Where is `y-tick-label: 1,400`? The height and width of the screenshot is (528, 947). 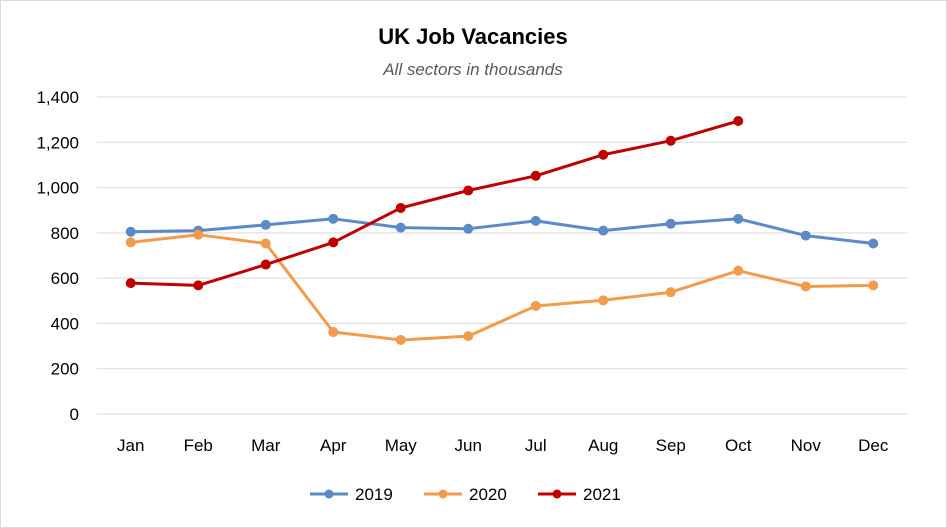 y-tick-label: 1,400 is located at coordinates (57, 97).